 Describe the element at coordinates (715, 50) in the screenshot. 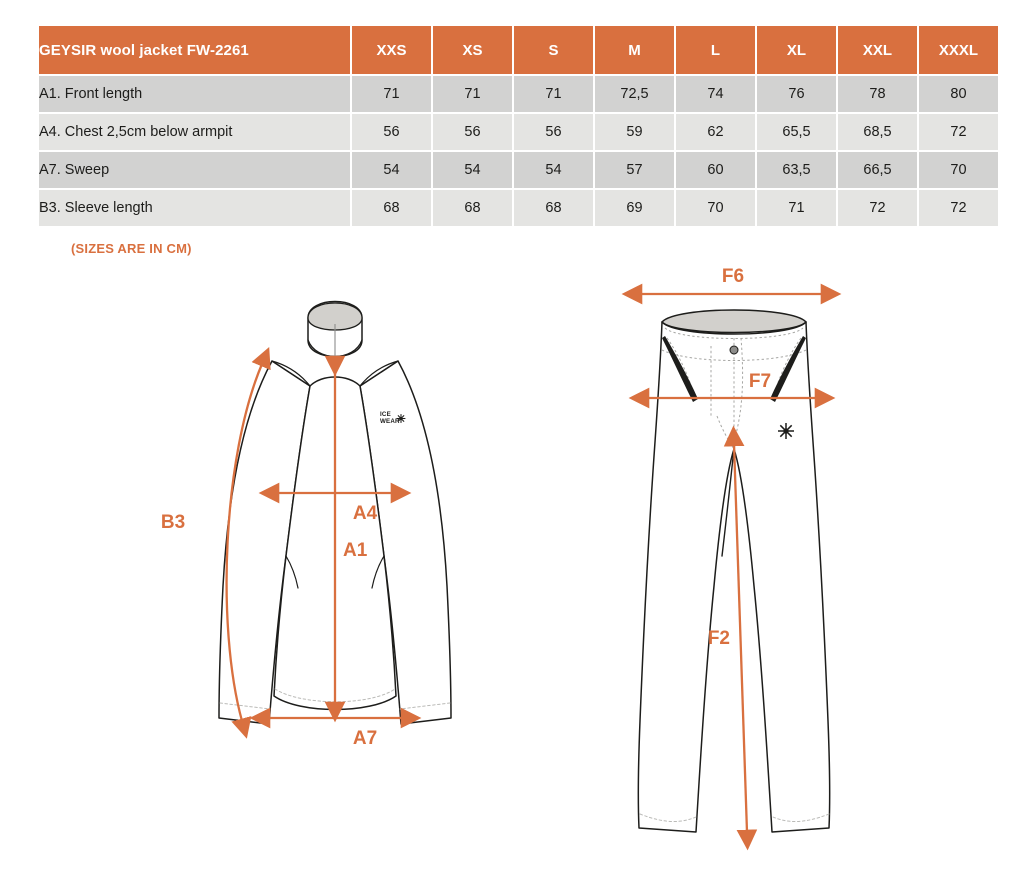

I see `size-header-l: L` at that location.